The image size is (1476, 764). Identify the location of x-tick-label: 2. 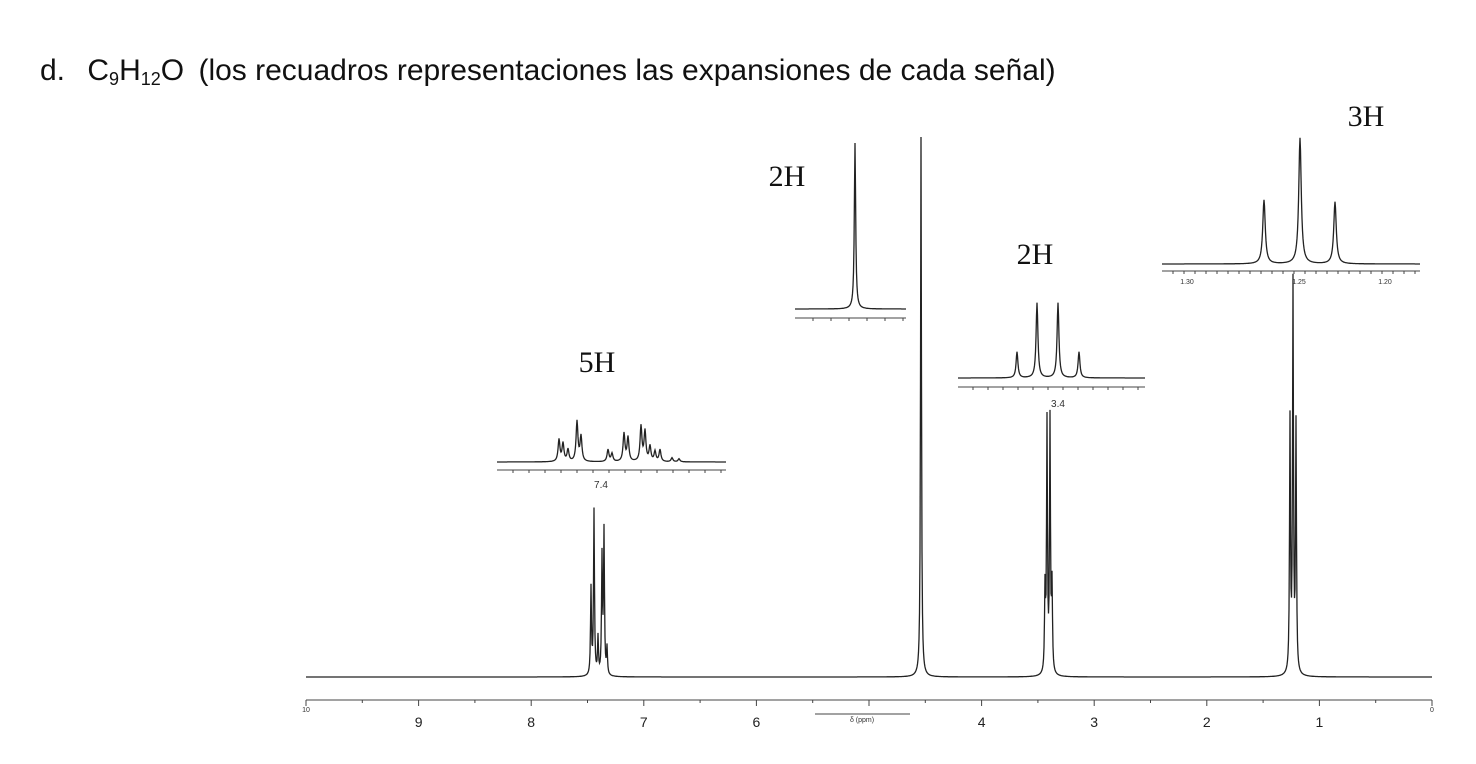
(1207, 722).